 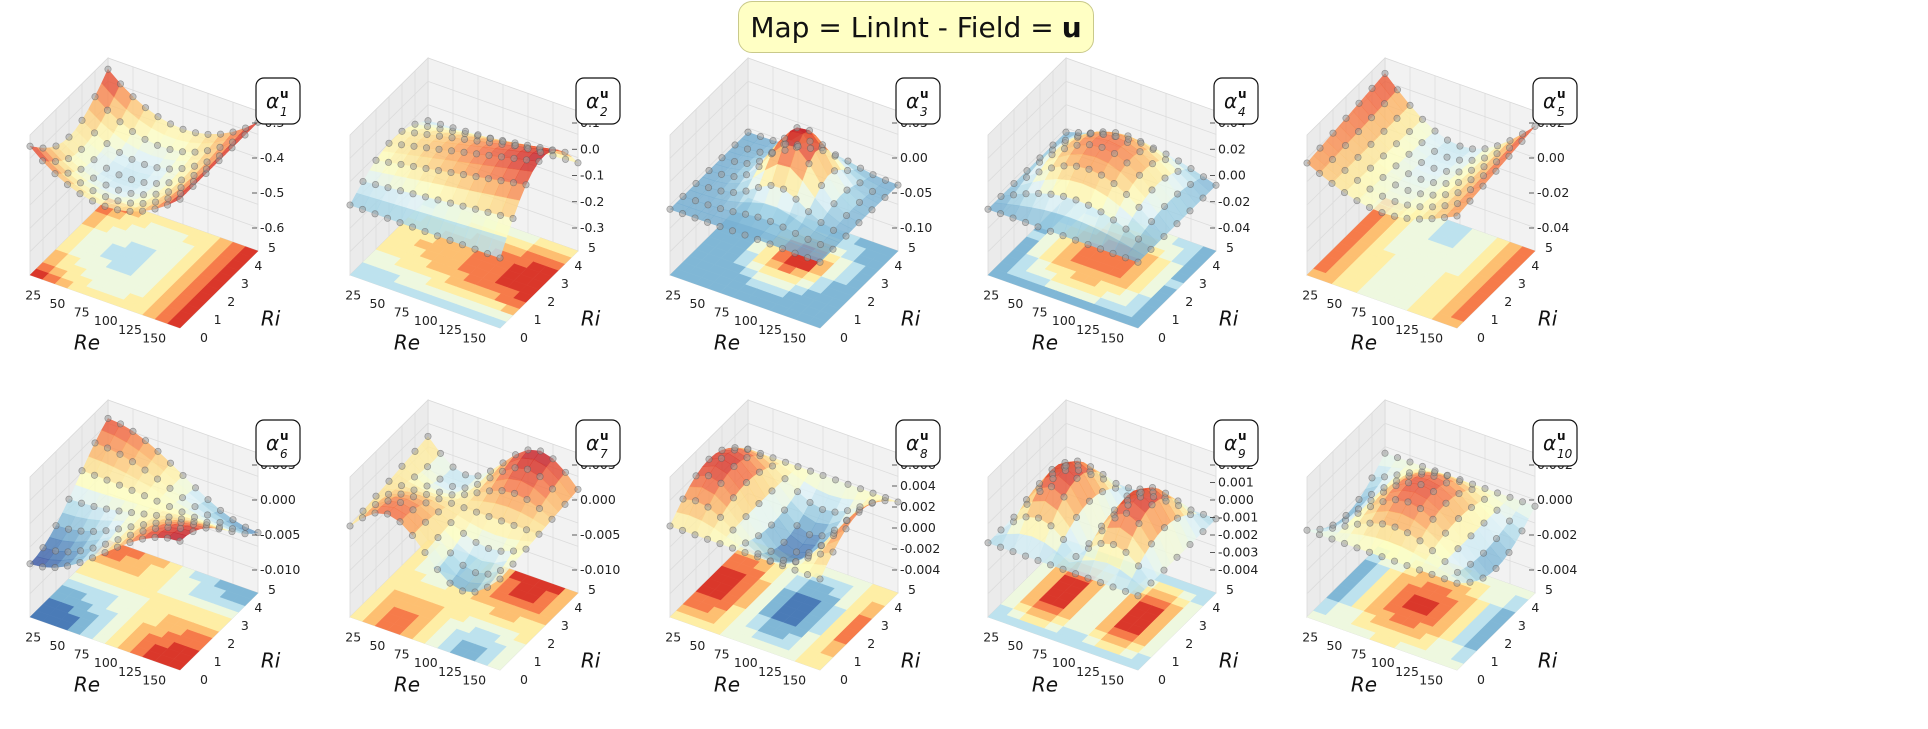 What do you see at coordinates (284, 112) in the screenshot?
I see `coefficient-subscript: 1` at bounding box center [284, 112].